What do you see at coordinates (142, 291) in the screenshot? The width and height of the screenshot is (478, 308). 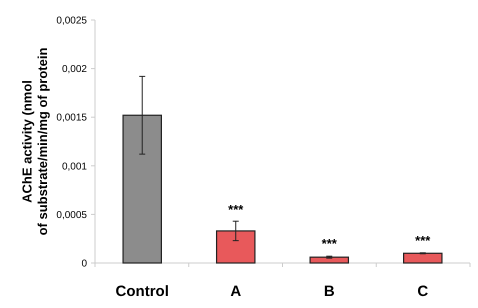 I see `x-tick-label: Control` at bounding box center [142, 291].